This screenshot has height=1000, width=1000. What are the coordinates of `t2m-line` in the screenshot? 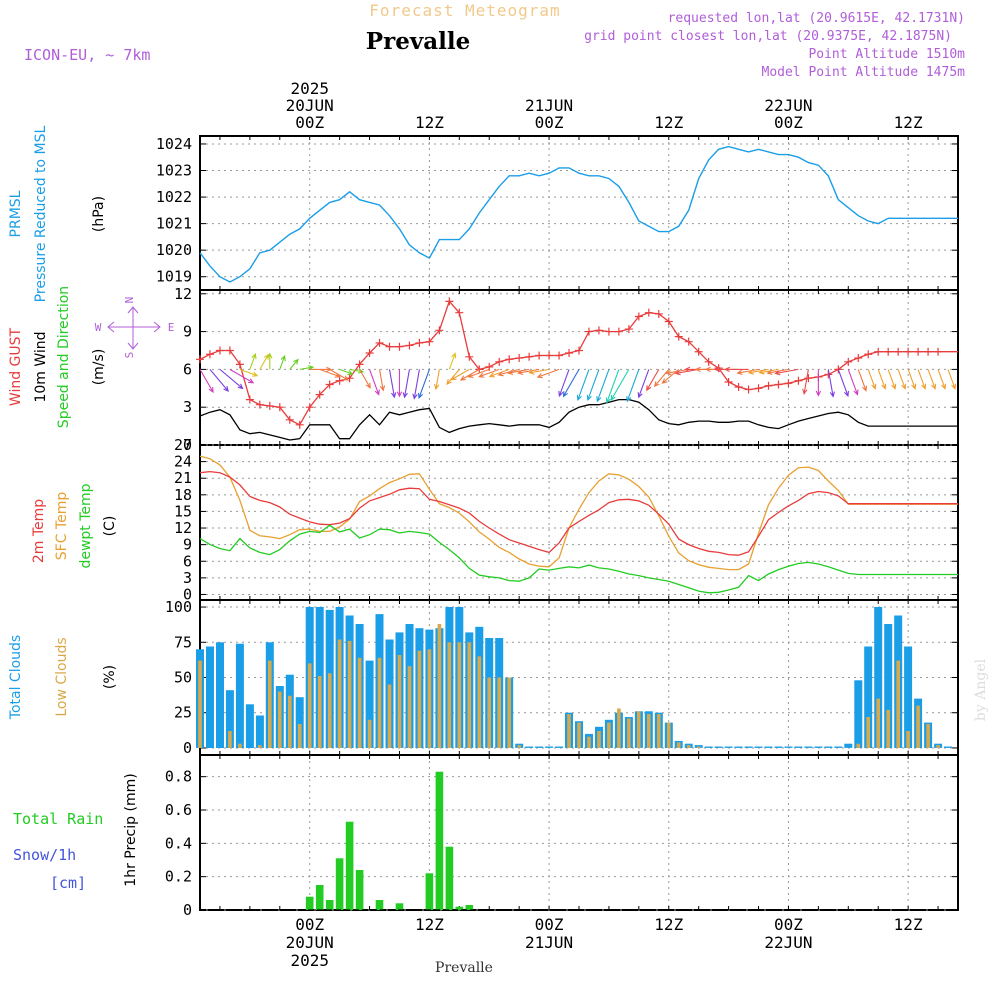 It's located at (578, 513).